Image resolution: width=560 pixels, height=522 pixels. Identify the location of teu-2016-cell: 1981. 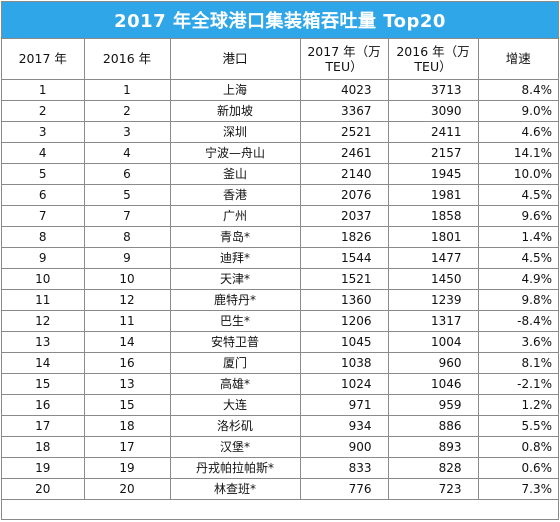
(433, 195).